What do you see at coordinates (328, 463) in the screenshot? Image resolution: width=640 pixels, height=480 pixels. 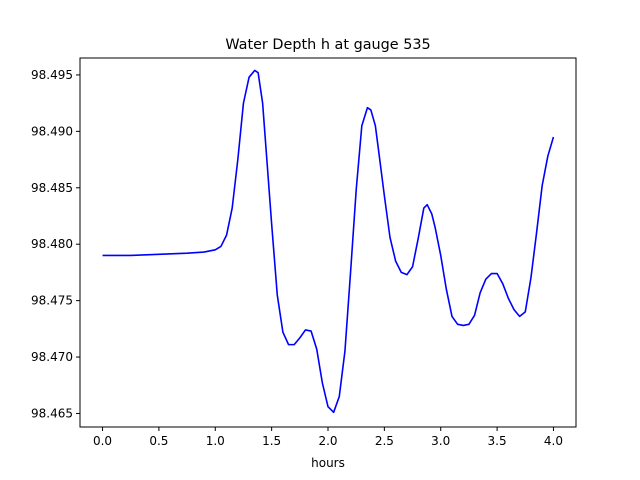 I see `x-axis-label: hours` at bounding box center [328, 463].